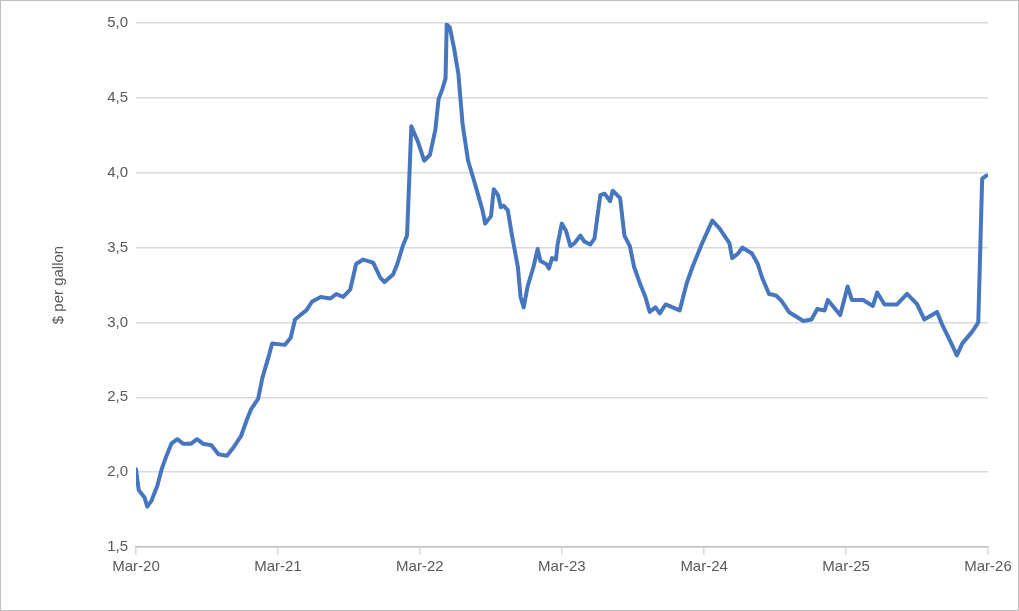  Describe the element at coordinates (117, 471) in the screenshot. I see `y-tick-label: 2,0` at that location.